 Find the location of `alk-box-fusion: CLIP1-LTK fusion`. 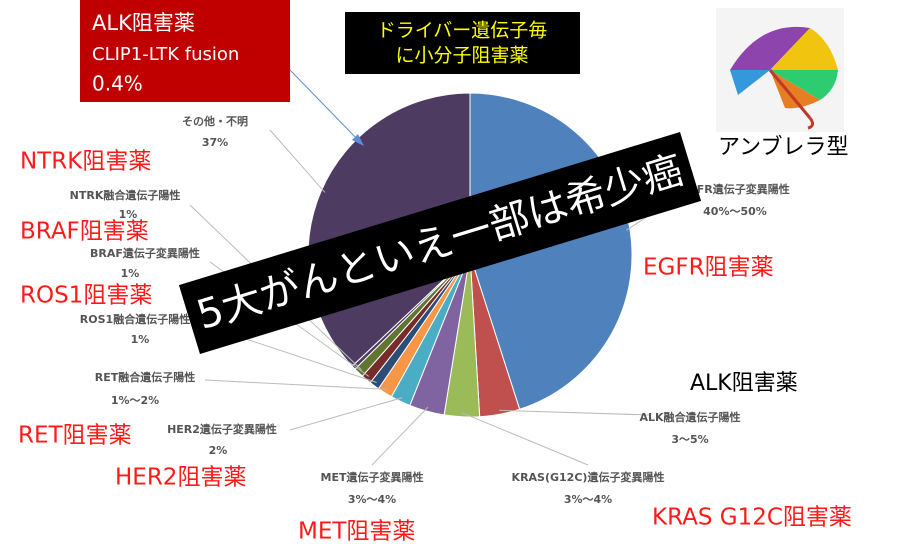

alk-box-fusion: CLIP1-LTK fusion is located at coordinates (165, 54).